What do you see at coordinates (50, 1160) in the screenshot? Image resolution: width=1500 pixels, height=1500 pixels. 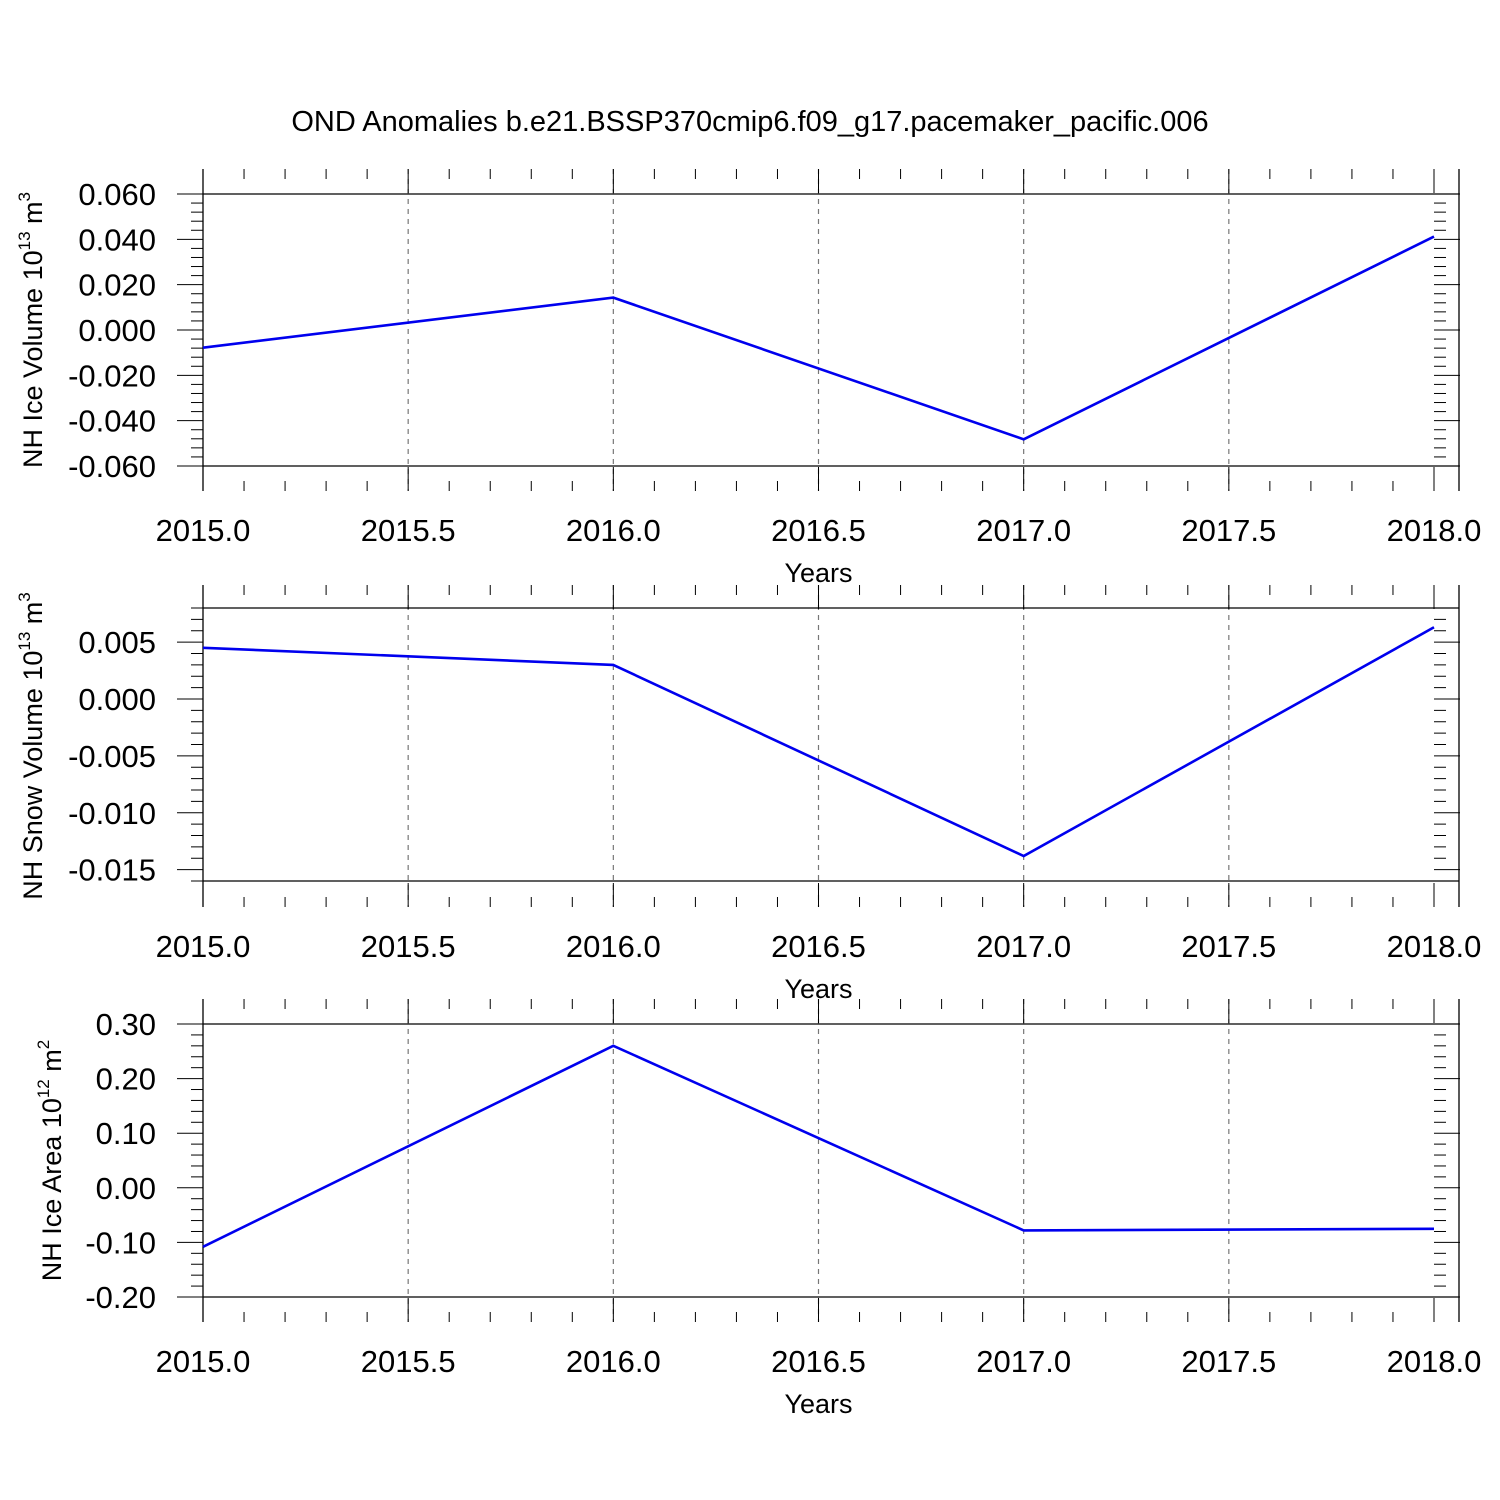 I see `y-axis-title: NH Ice Area 1012 m2` at bounding box center [50, 1160].